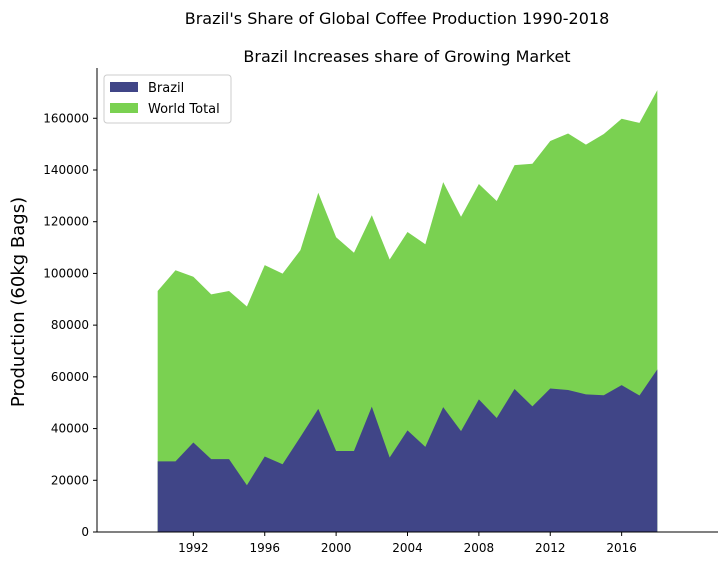 Image resolution: width=727 pixels, height=565 pixels. Describe the element at coordinates (167, 99) in the screenshot. I see `legend: Brazil World Total` at that location.